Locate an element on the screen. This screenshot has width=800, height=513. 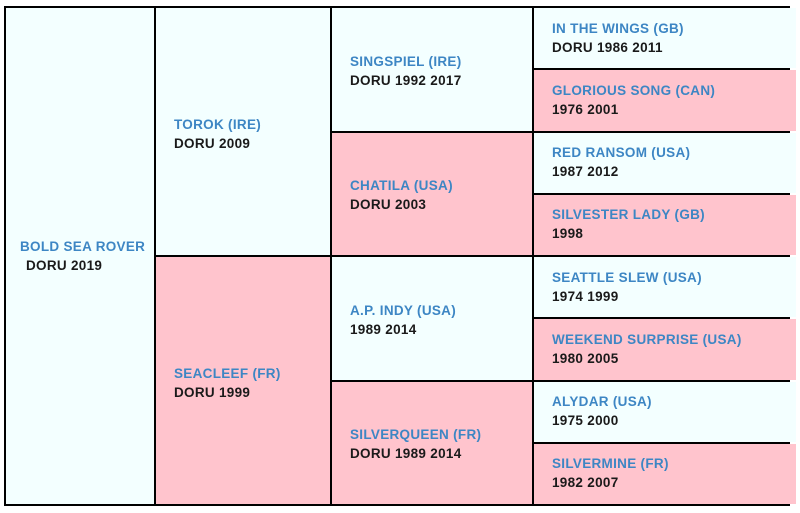
horse-name-link: WEEKEND SURPRISE (USA) is located at coordinates (647, 339).